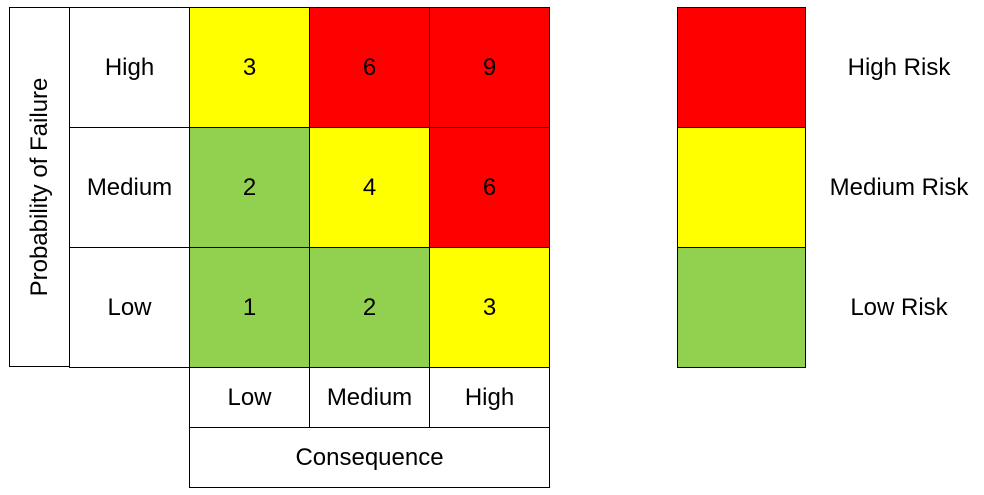  Describe the element at coordinates (129, 67) in the screenshot. I see `row-label-high: High` at that location.